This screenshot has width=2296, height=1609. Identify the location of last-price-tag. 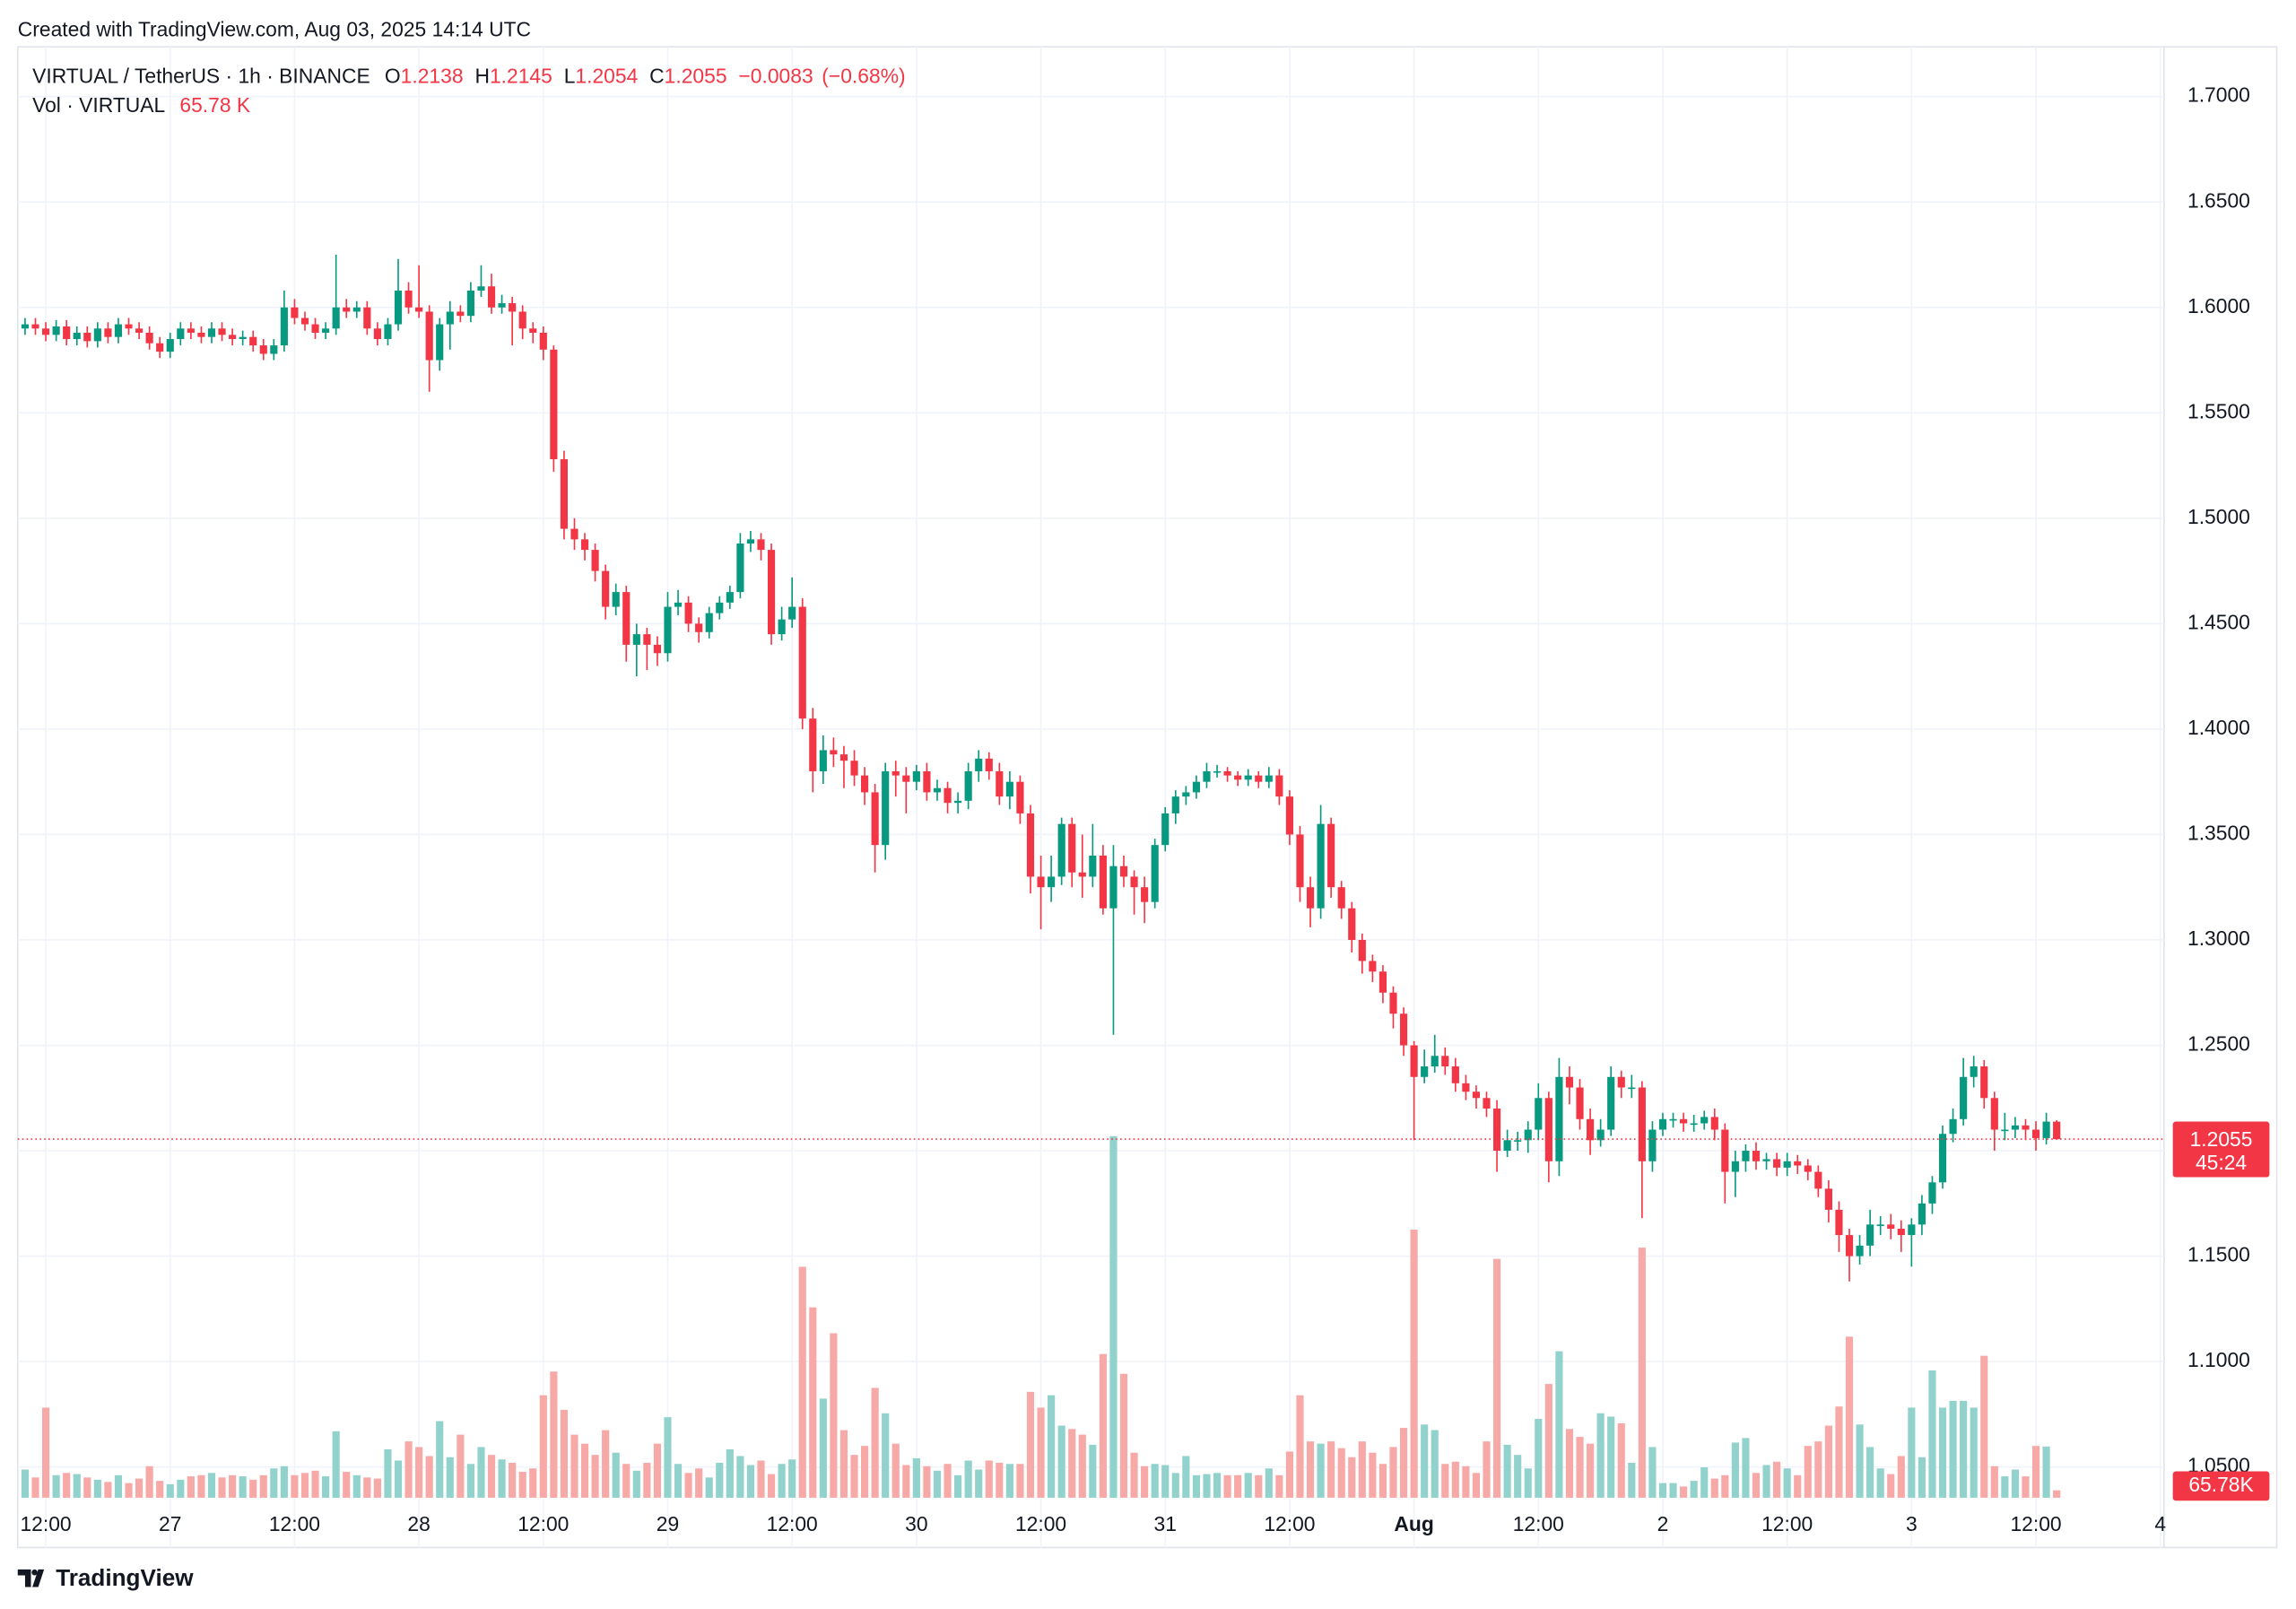
(2221, 1149).